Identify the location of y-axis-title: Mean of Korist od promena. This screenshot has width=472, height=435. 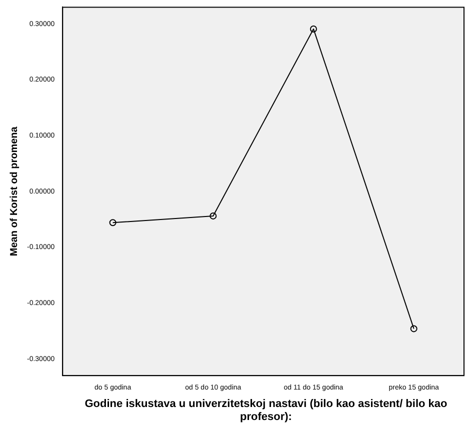
(14, 191).